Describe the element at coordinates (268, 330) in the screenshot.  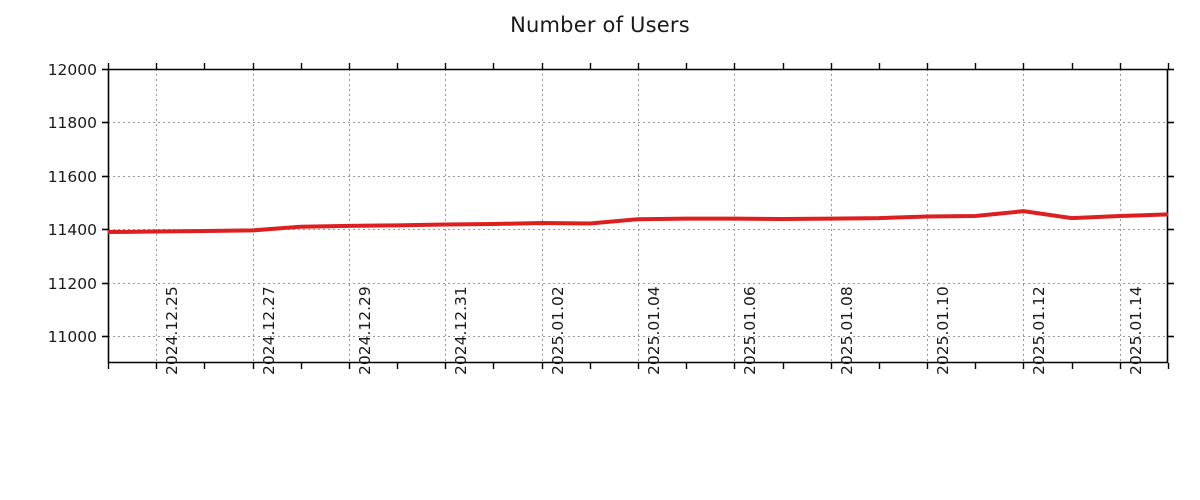
I see `x-tick-label: 2024.12.27` at that location.